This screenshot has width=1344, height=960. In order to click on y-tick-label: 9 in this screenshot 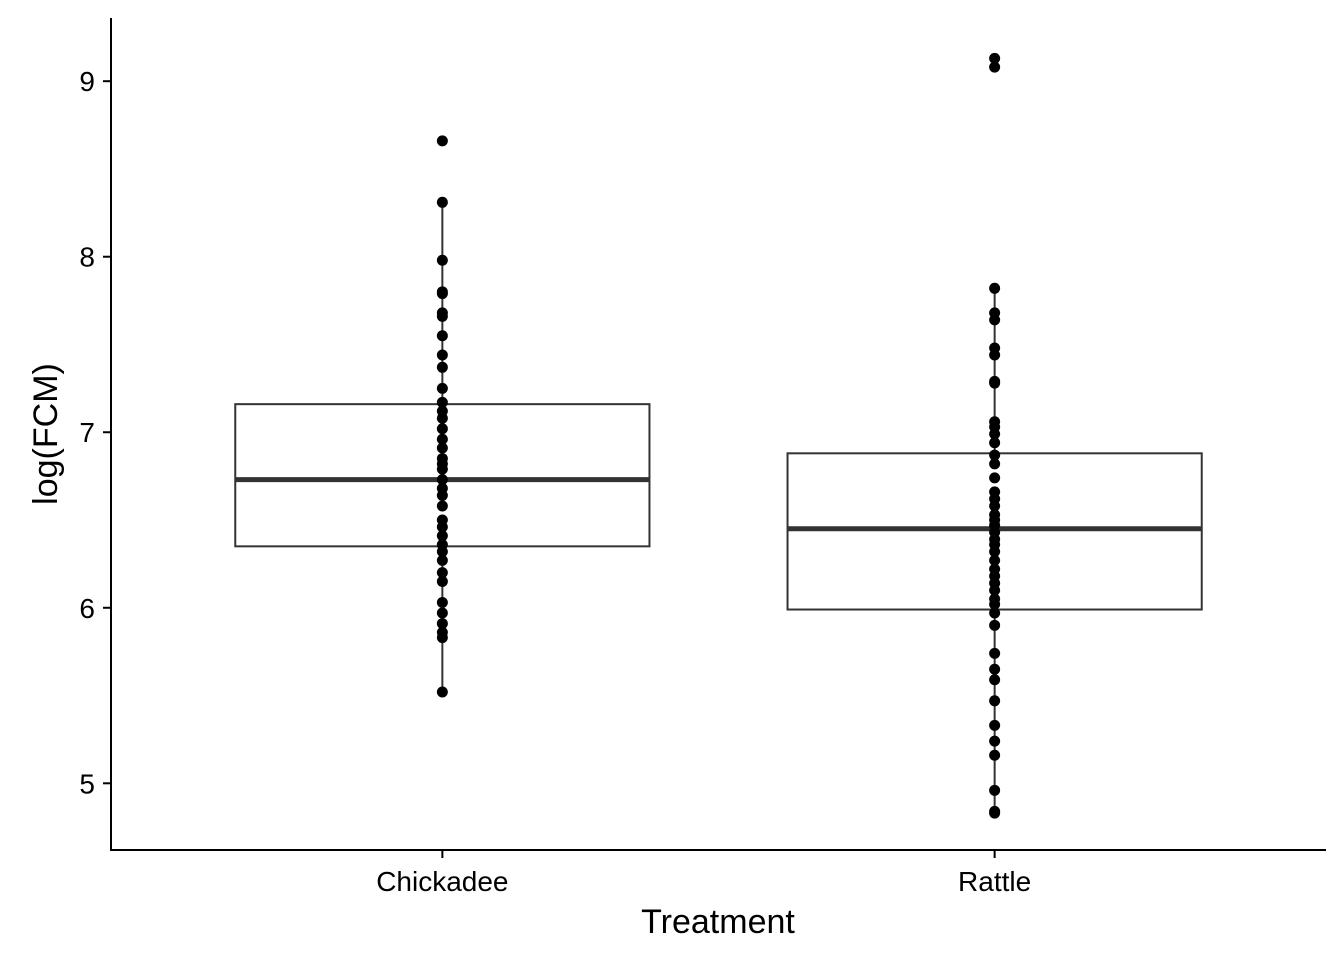, I will do `click(87, 81)`.